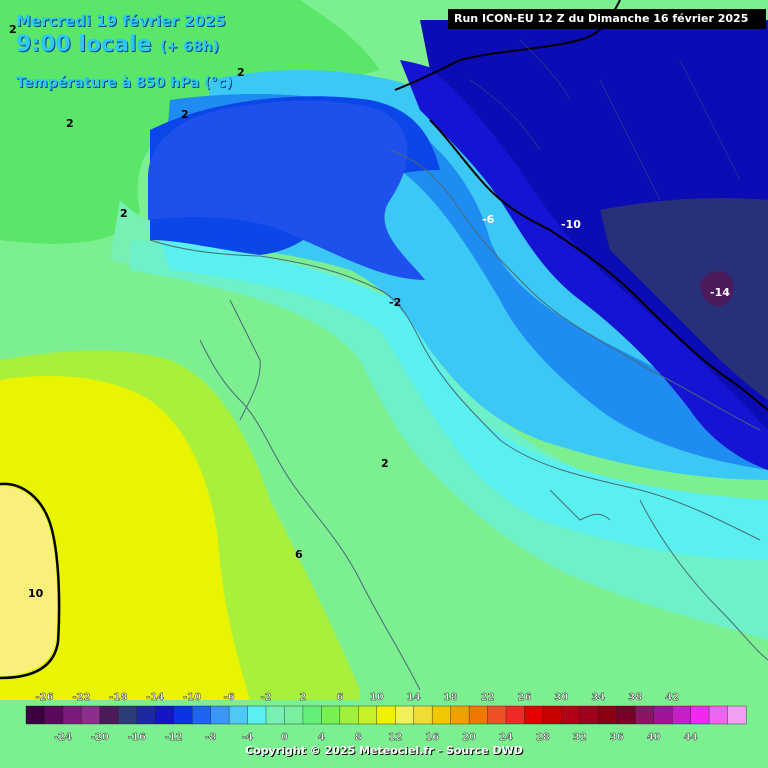 The height and width of the screenshot is (768, 768). Describe the element at coordinates (81, 697) in the screenshot. I see `legend-upper-label: -22` at that location.